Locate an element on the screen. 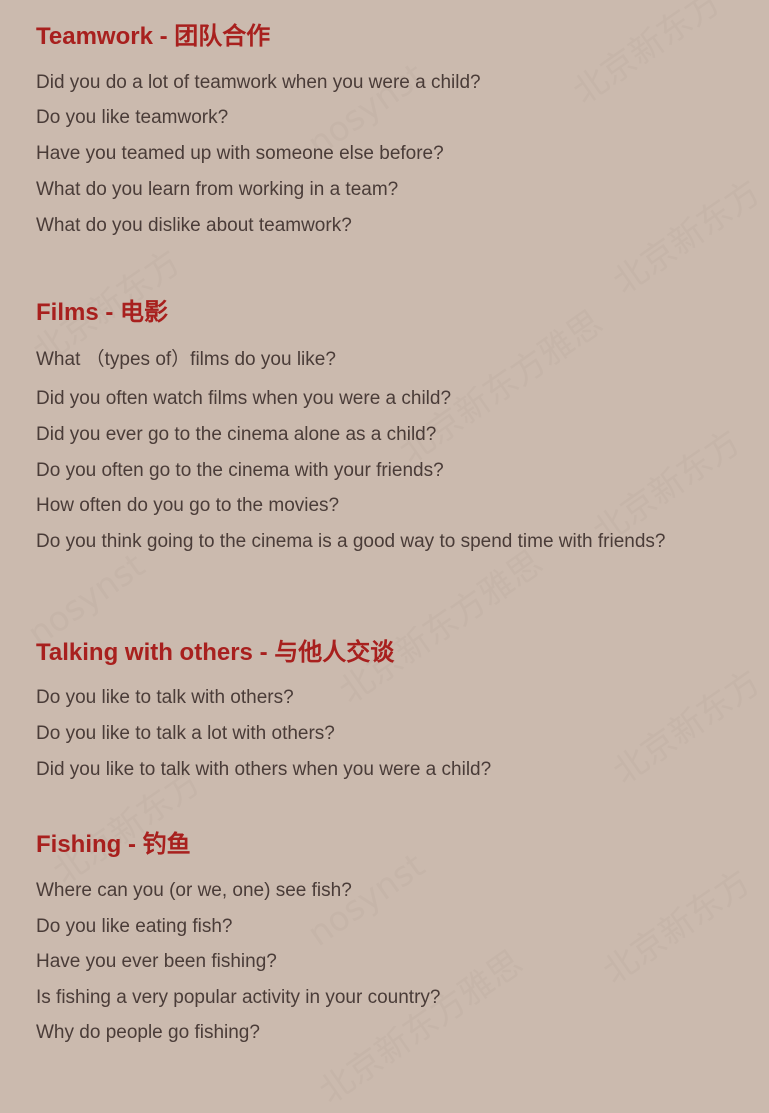  question-item: Do you like to talk a lot with others? is located at coordinates (185, 733).